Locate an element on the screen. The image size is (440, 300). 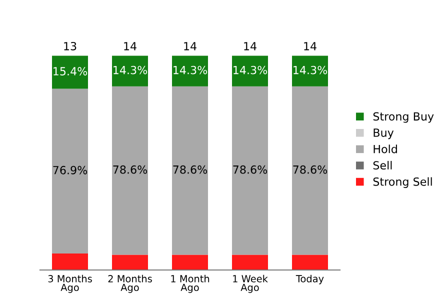
legend-label: Strong Sell is located at coordinates (402, 182).